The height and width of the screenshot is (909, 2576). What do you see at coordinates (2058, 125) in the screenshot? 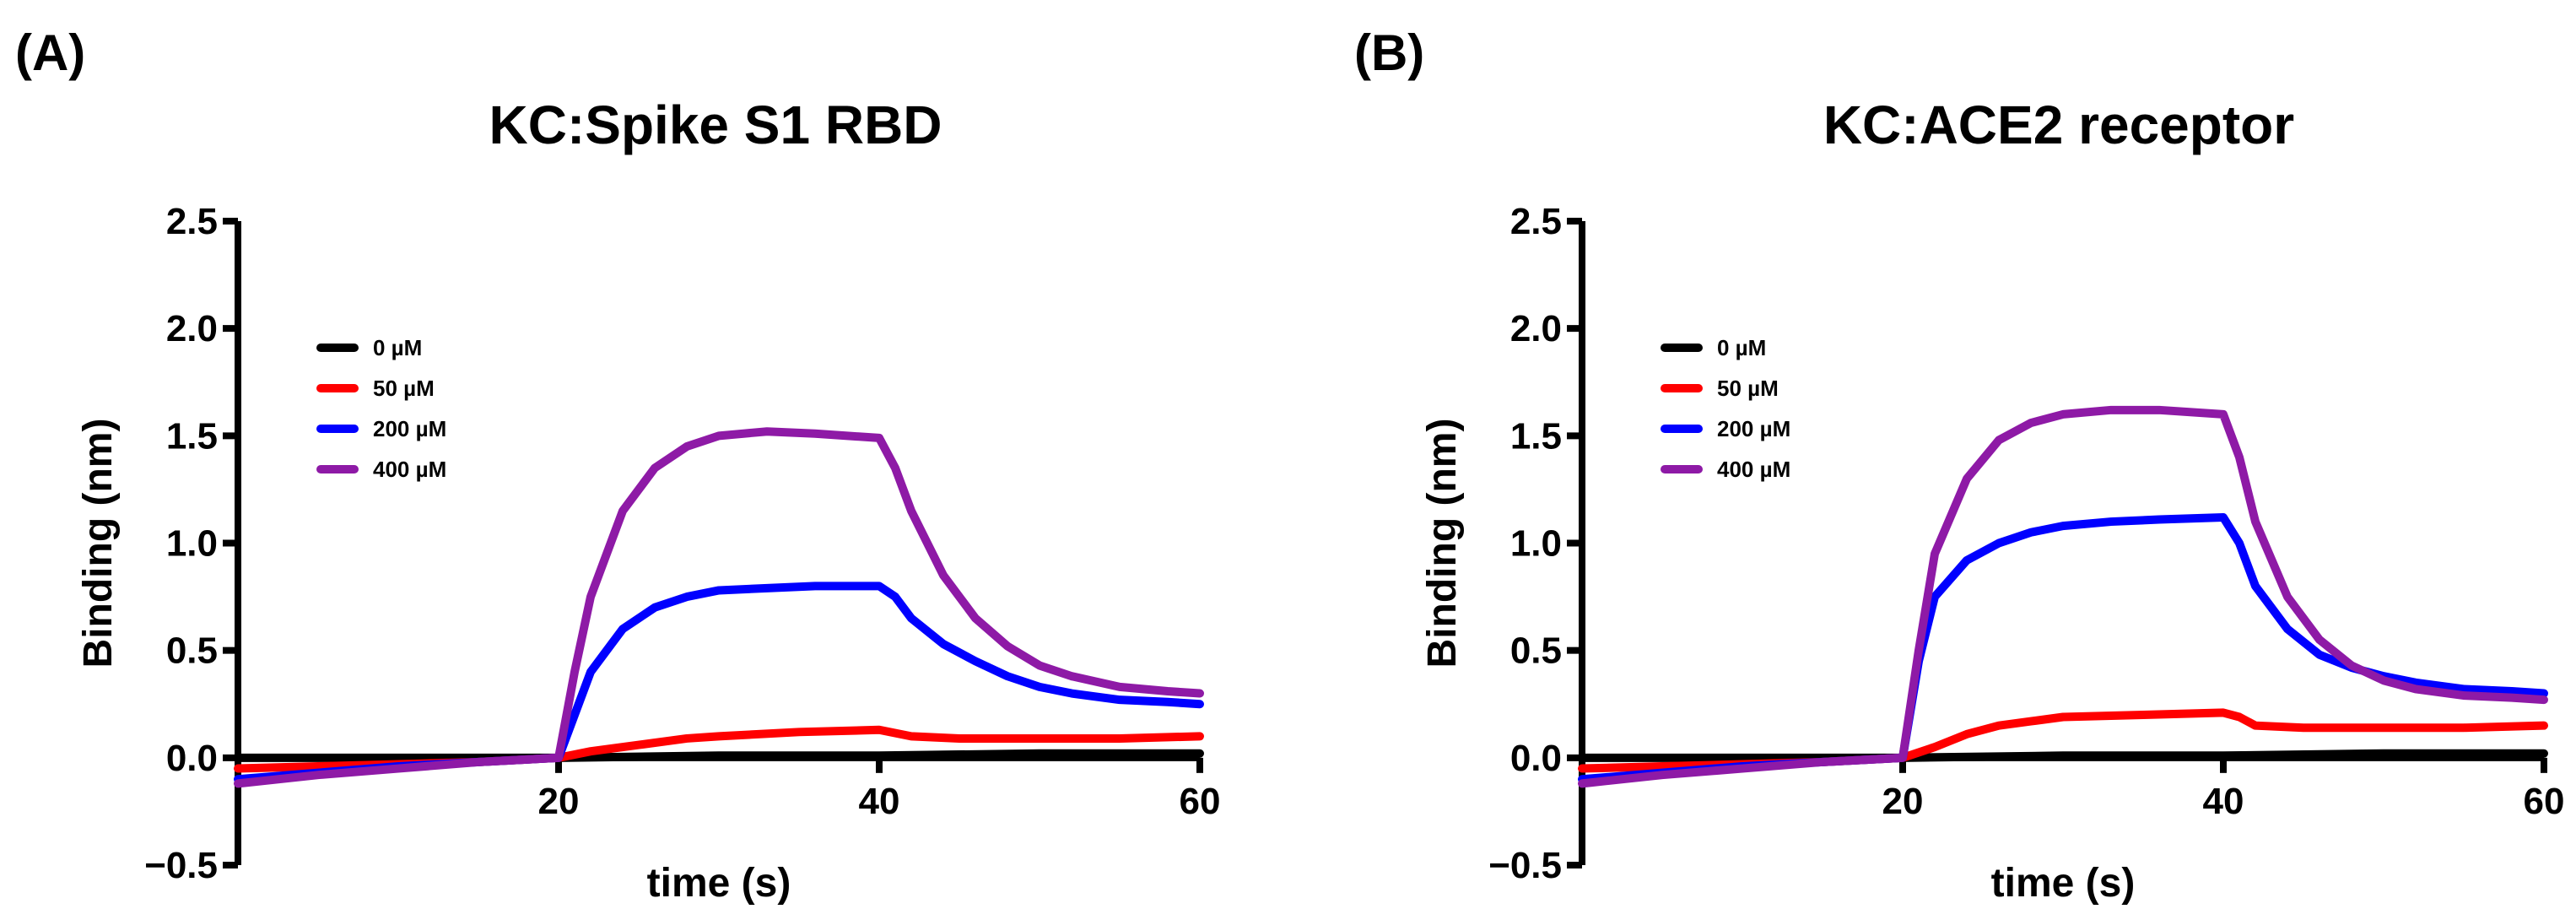
I see `chart-title: KC:ACE2 receptor` at bounding box center [2058, 125].